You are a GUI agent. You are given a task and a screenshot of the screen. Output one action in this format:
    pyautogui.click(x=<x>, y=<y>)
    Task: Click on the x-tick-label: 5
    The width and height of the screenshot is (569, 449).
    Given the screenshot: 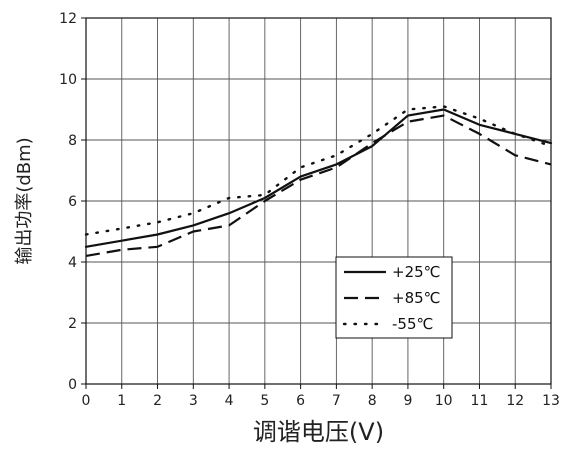 What is the action you would take?
    pyautogui.click(x=264, y=401)
    